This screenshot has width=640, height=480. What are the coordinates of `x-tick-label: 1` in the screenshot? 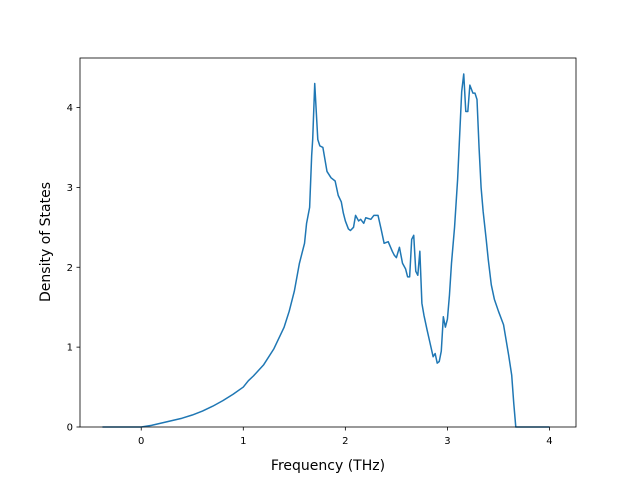 It's located at (243, 441).